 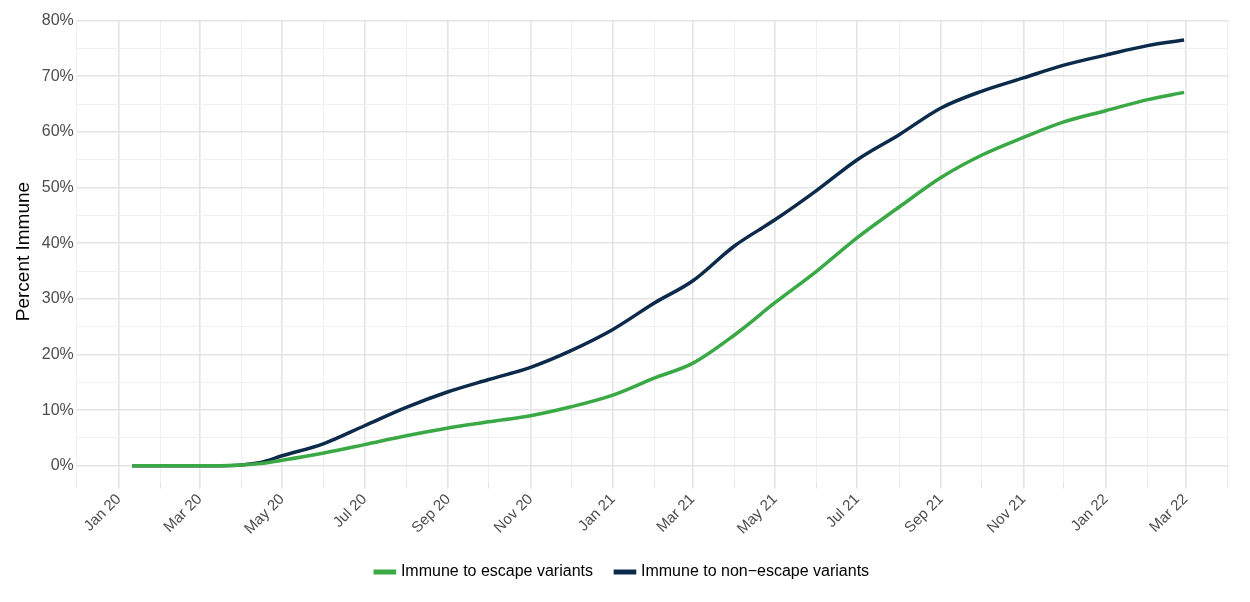 What do you see at coordinates (57, 131) in the screenshot?
I see `y-tick-label: 60%` at bounding box center [57, 131].